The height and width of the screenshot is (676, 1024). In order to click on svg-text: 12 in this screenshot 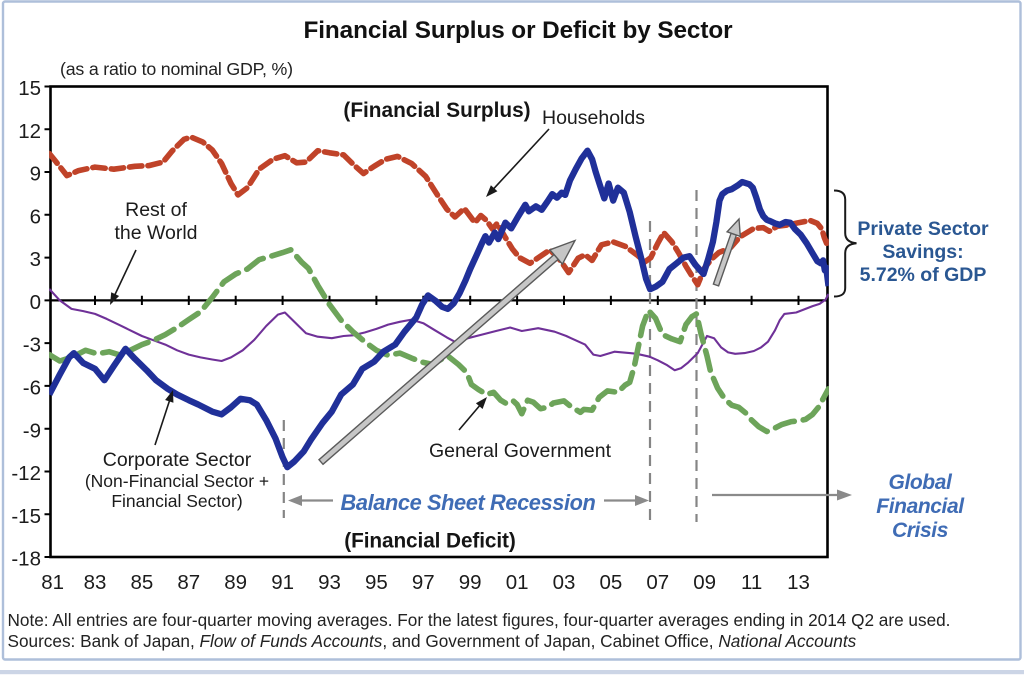, I will do `click(29, 131)`.